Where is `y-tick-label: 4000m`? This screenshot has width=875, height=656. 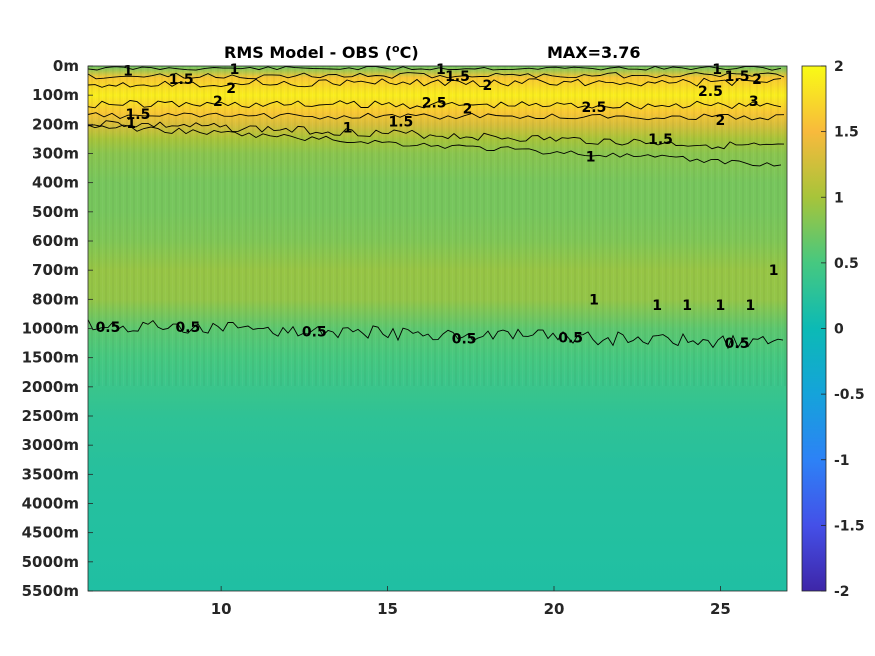
y-tick-label: 4000m is located at coordinates (50, 504).